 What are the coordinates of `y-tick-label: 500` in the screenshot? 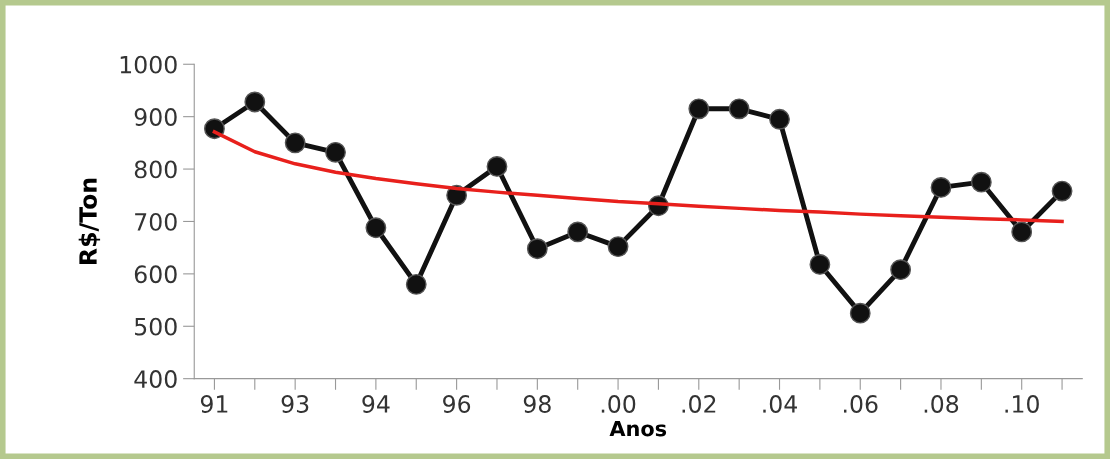 It's located at (156, 326).